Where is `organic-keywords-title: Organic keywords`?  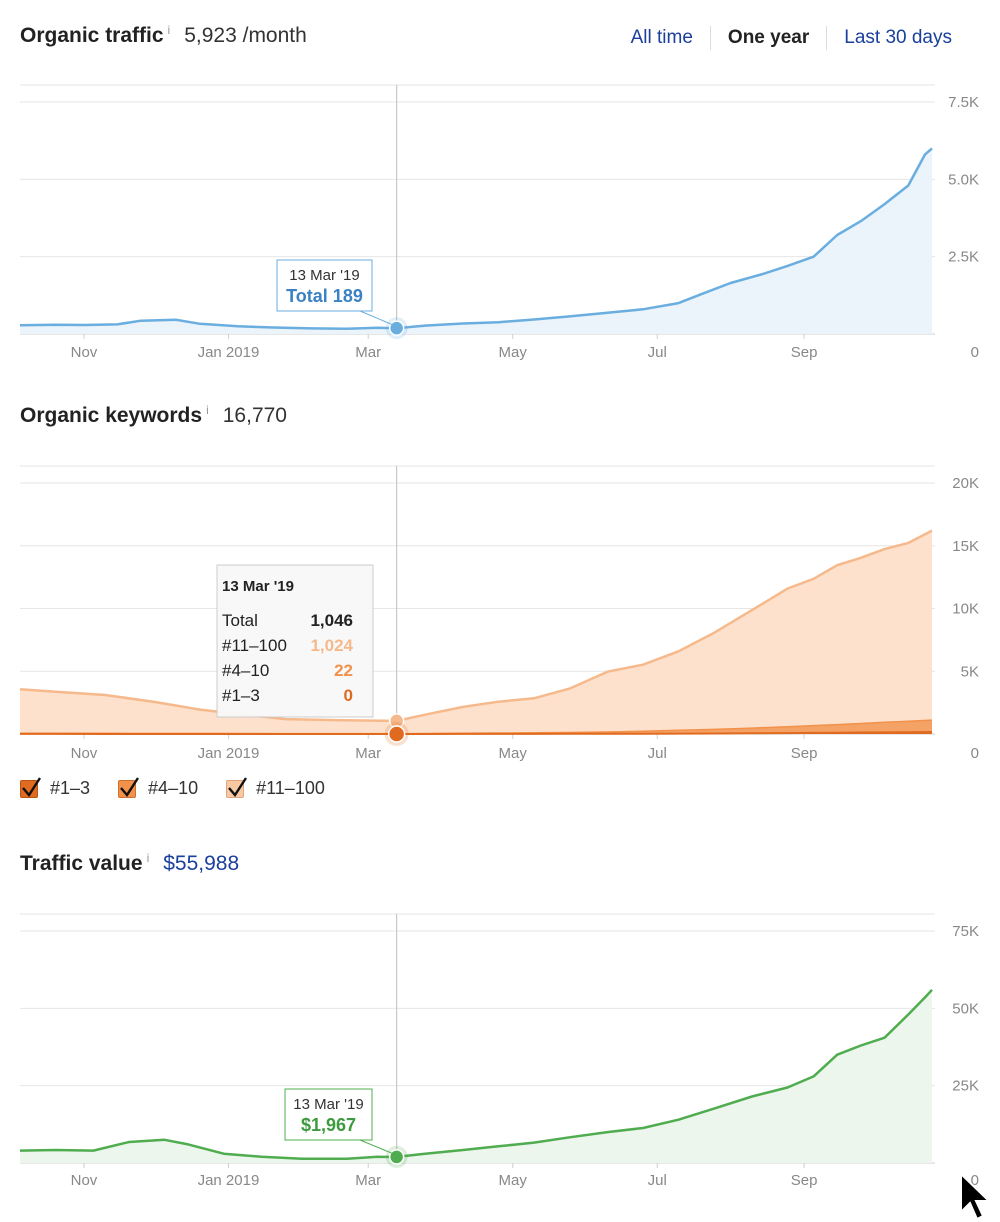
organic-keywords-title: Organic keywords is located at coordinates (111, 415).